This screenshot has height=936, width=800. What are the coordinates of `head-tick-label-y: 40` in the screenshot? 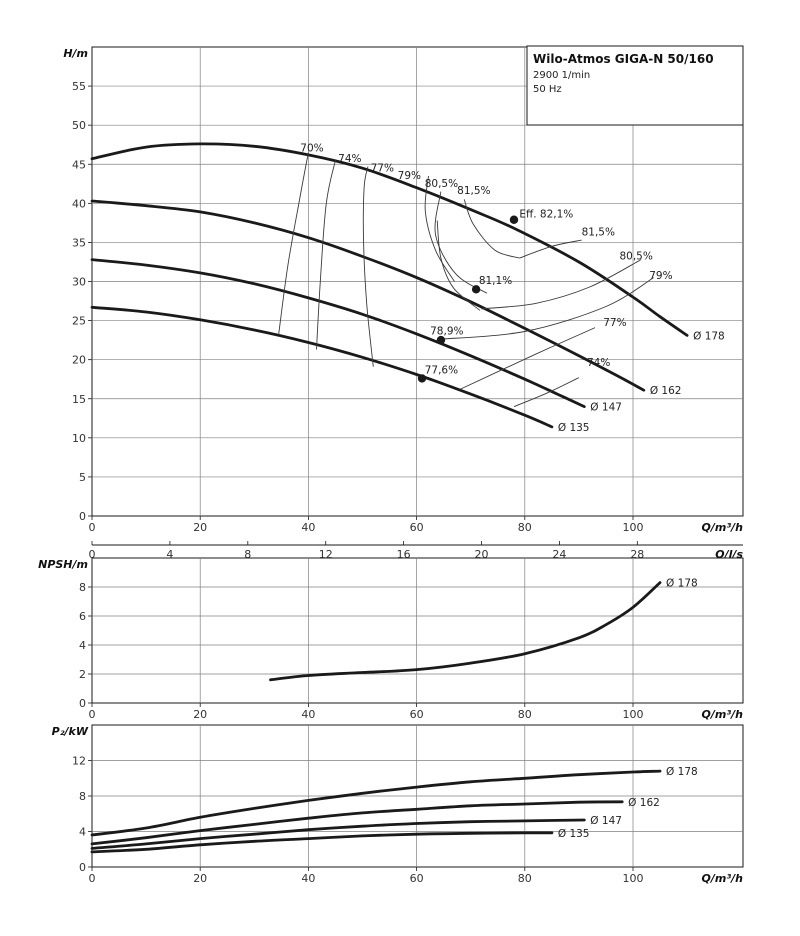 It's located at (79, 203).